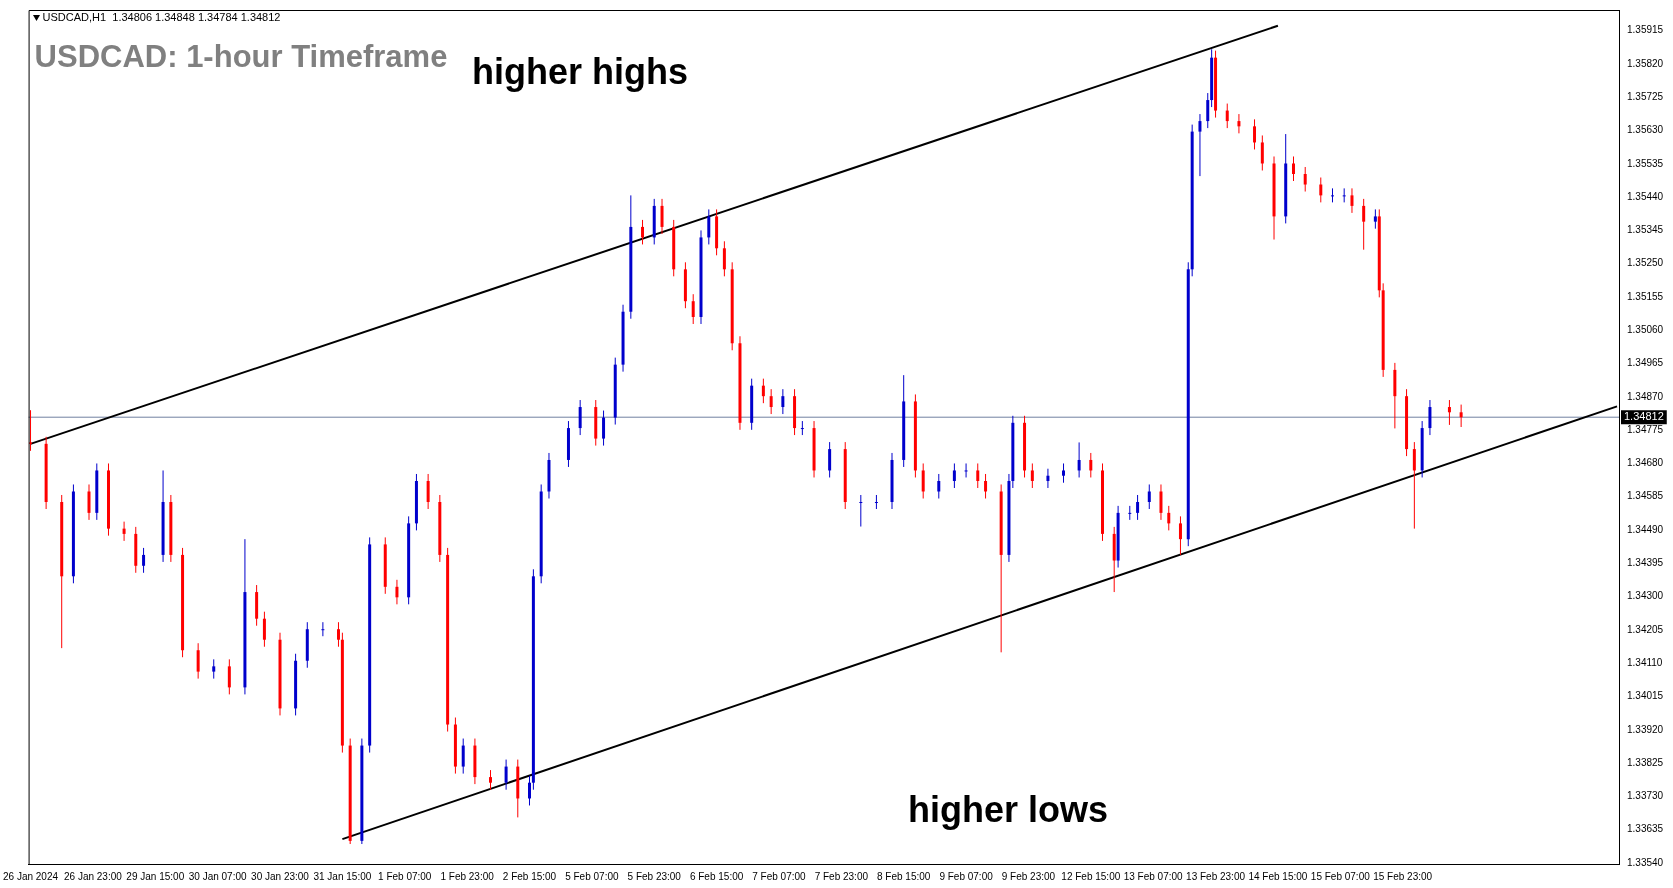 The width and height of the screenshot is (1673, 888). What do you see at coordinates (1645, 196) in the screenshot?
I see `y-tick-label: 1.35440` at bounding box center [1645, 196].